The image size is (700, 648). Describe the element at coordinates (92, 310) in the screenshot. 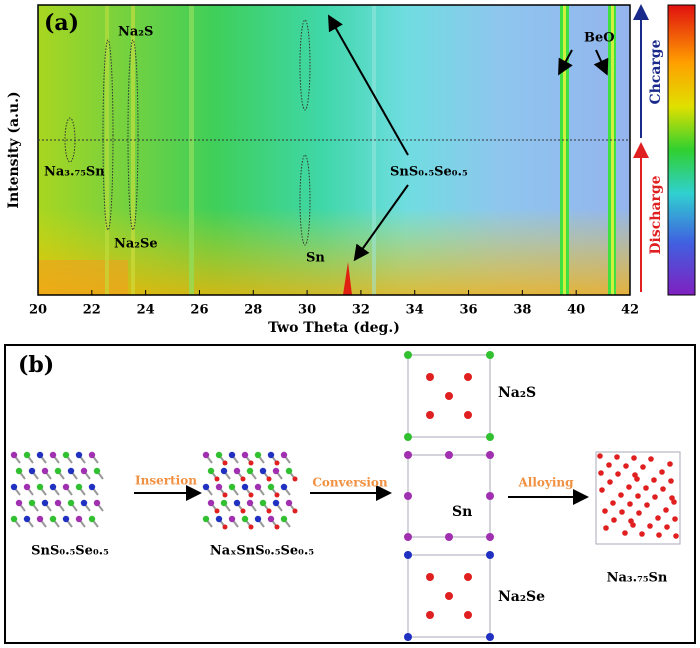

I see `x-tick-label: 22` at that location.